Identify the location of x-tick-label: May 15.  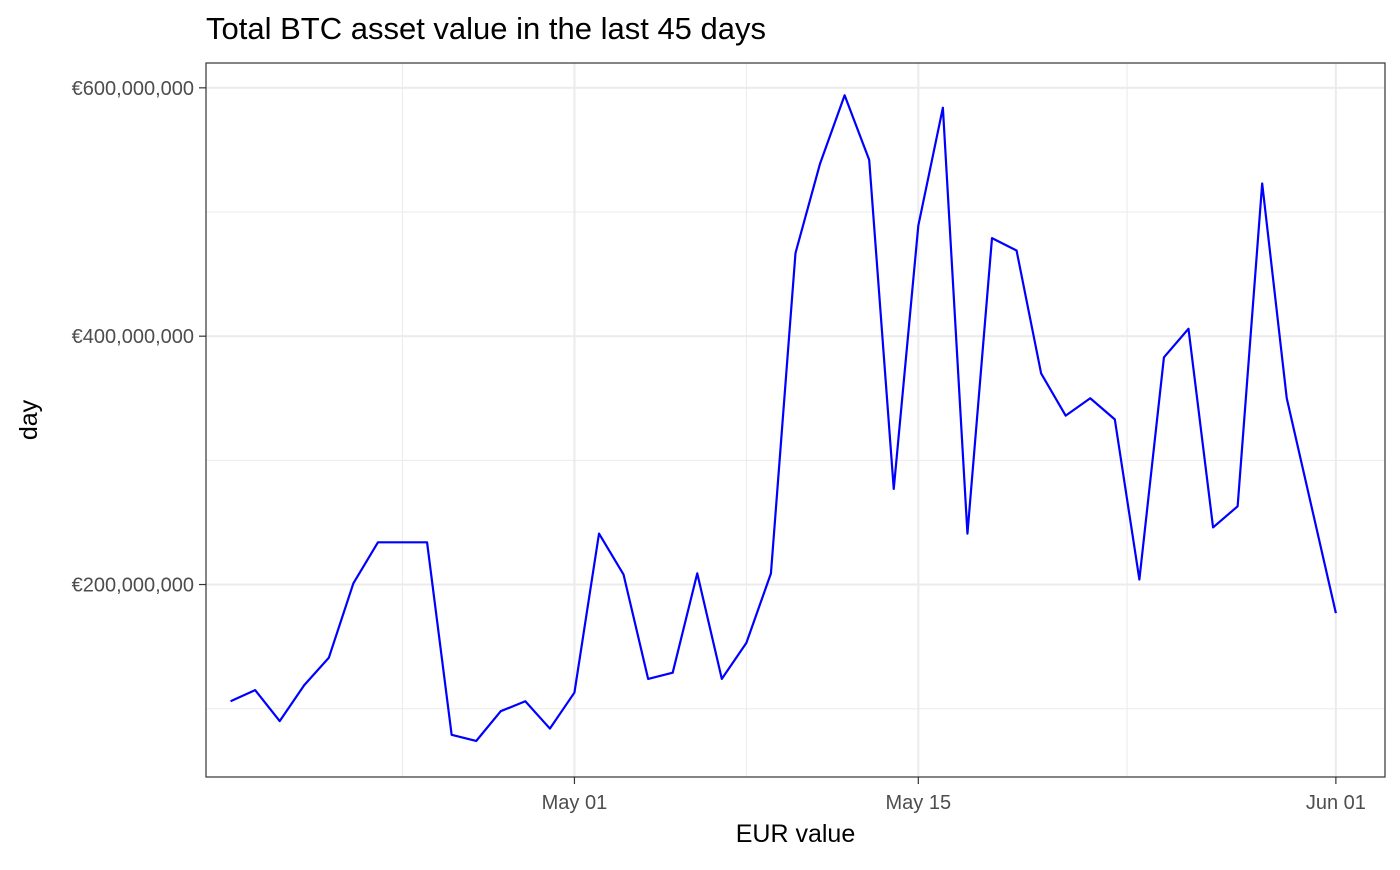
(919, 803).